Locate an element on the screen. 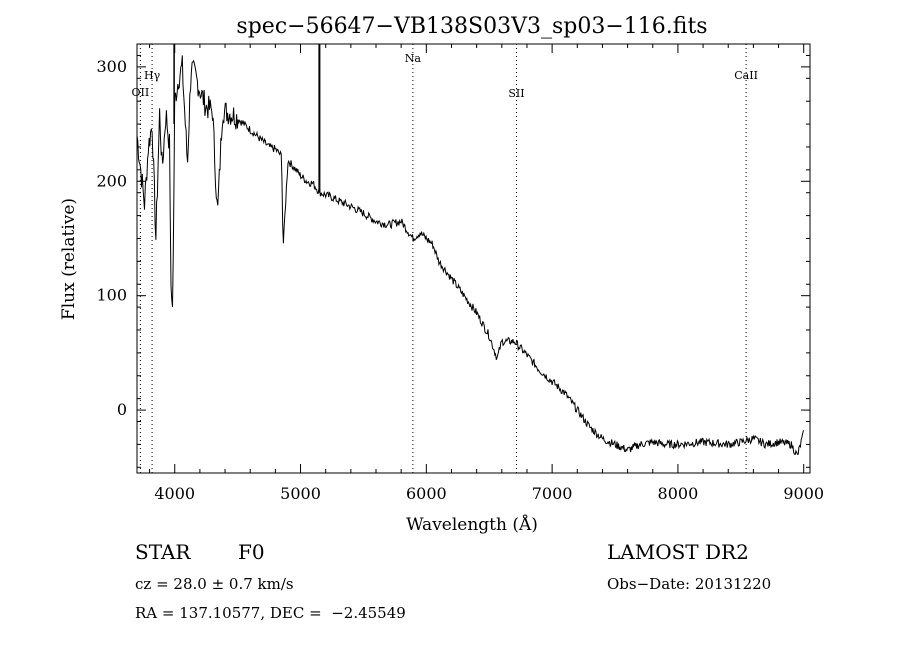 The image size is (900, 650). x-tick-label: 8000 is located at coordinates (678, 493).